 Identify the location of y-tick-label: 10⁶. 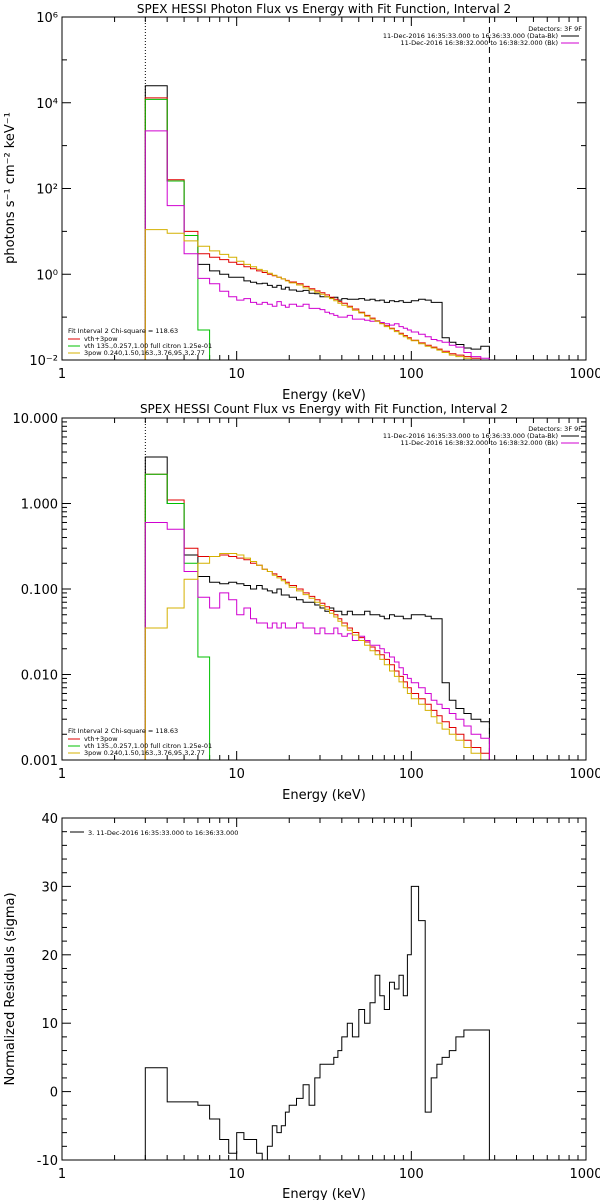
(47, 18).